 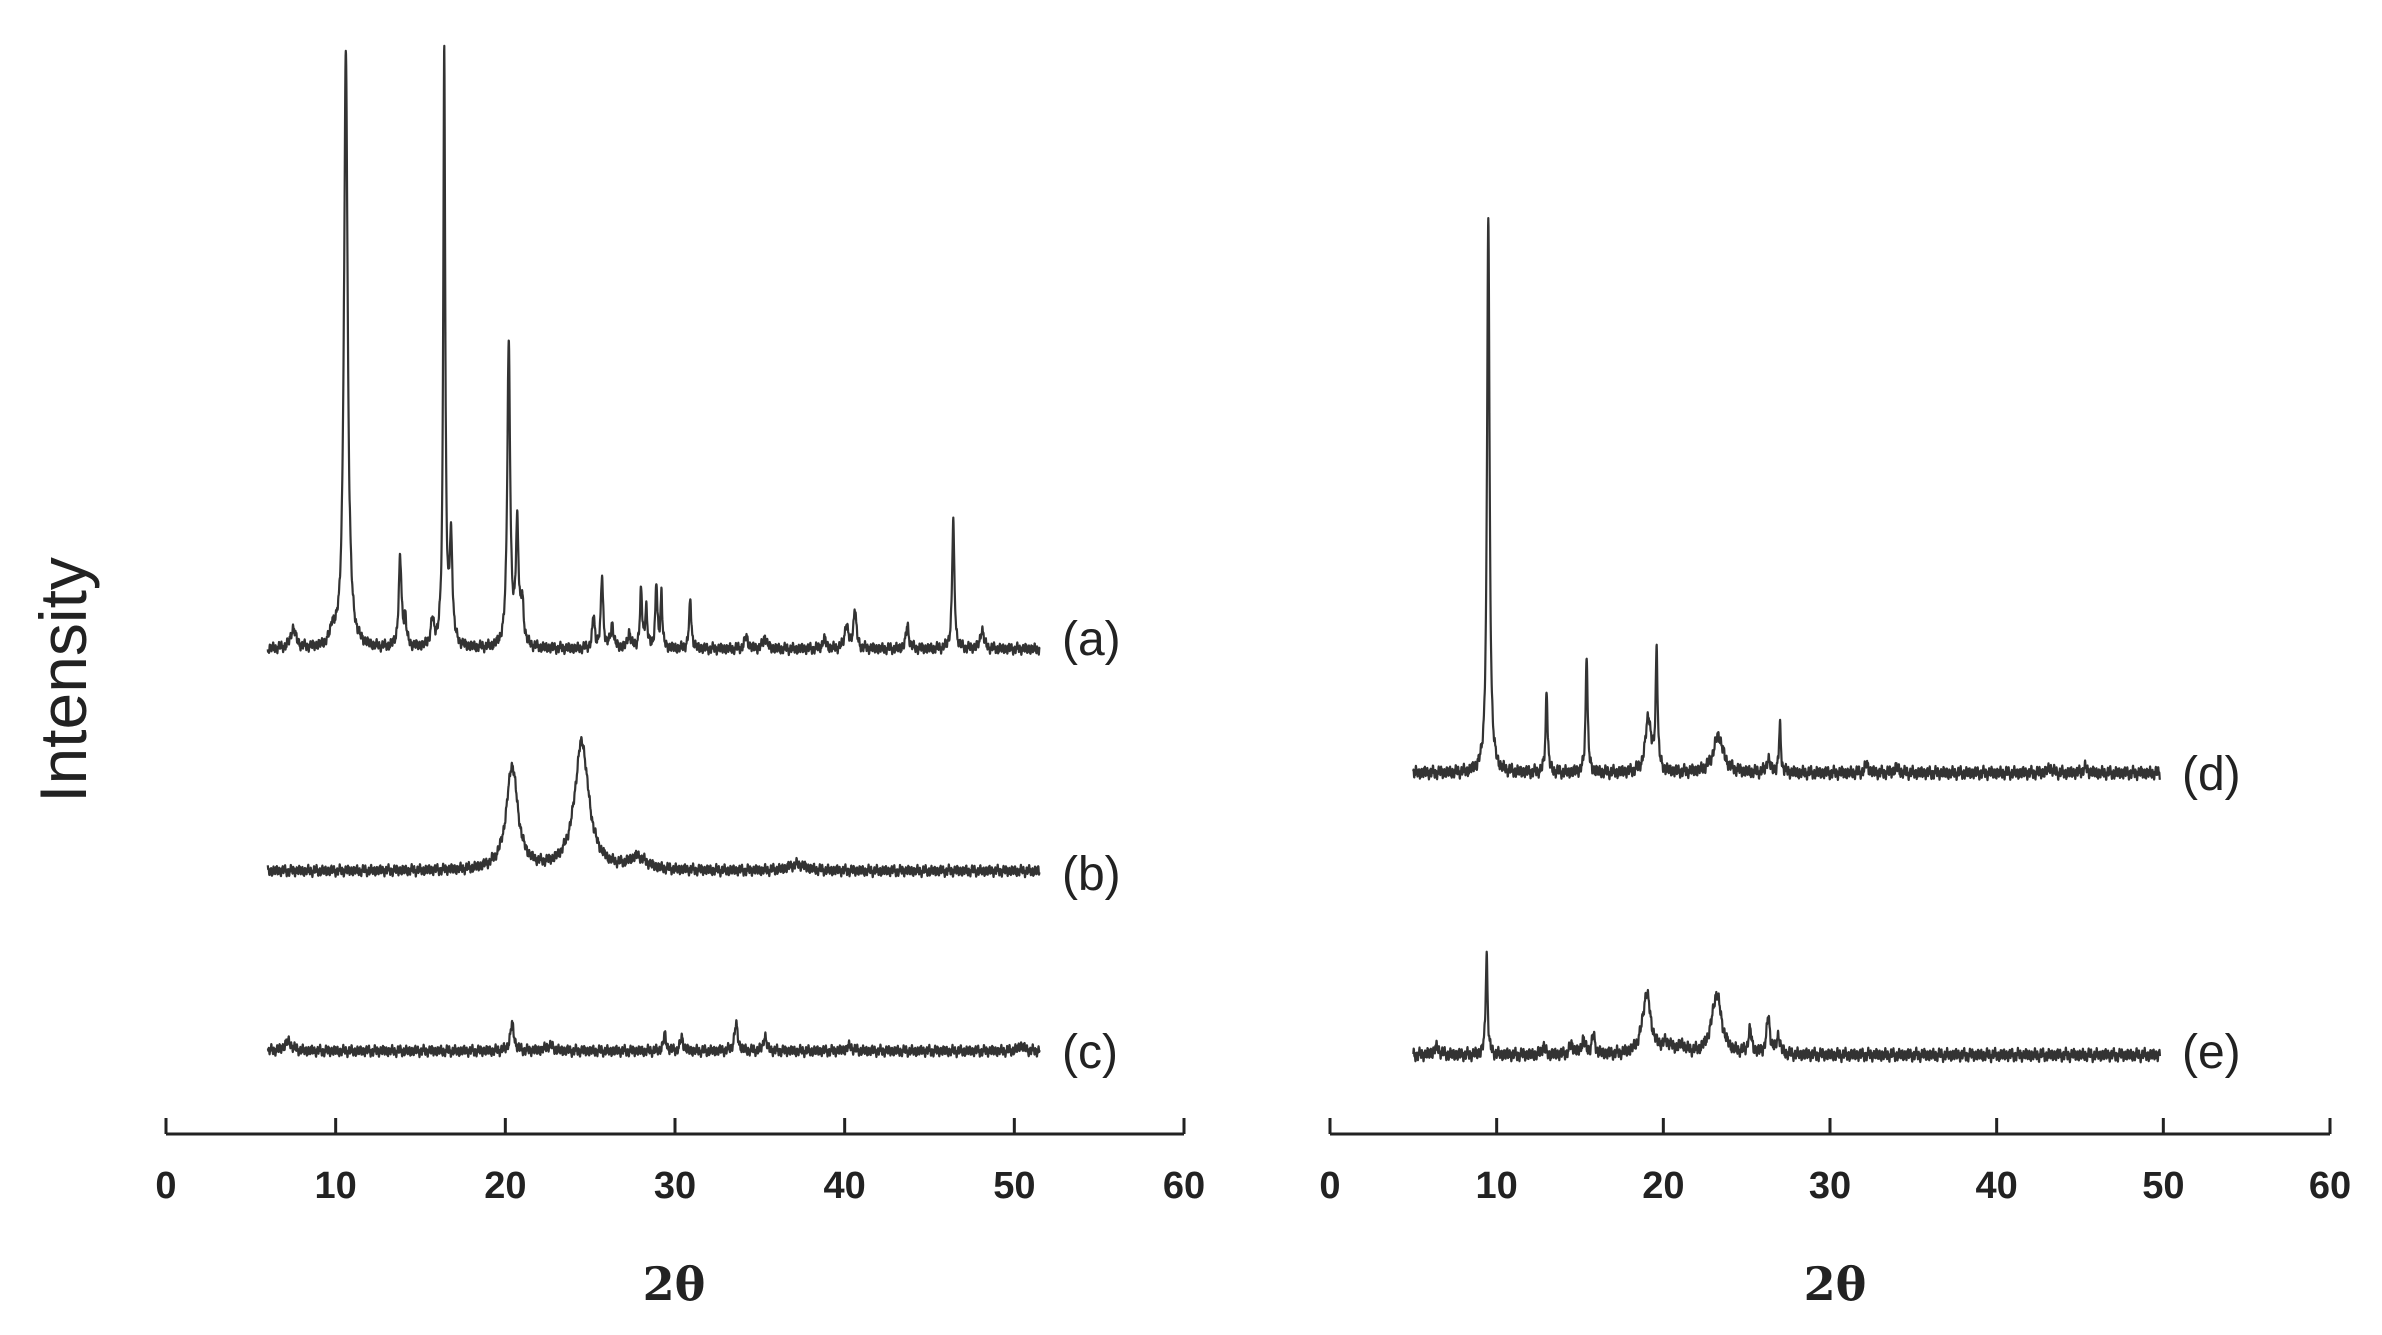 I want to click on trace-e, so click(x=1786, y=1007).